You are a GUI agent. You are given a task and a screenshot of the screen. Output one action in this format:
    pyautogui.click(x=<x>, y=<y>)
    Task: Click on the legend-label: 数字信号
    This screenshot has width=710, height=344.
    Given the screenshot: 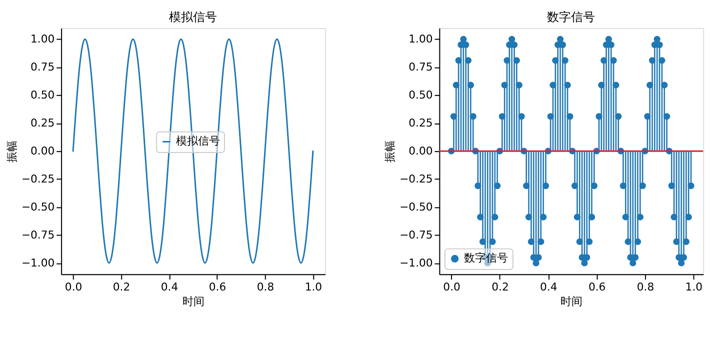 What is the action you would take?
    pyautogui.click(x=486, y=258)
    